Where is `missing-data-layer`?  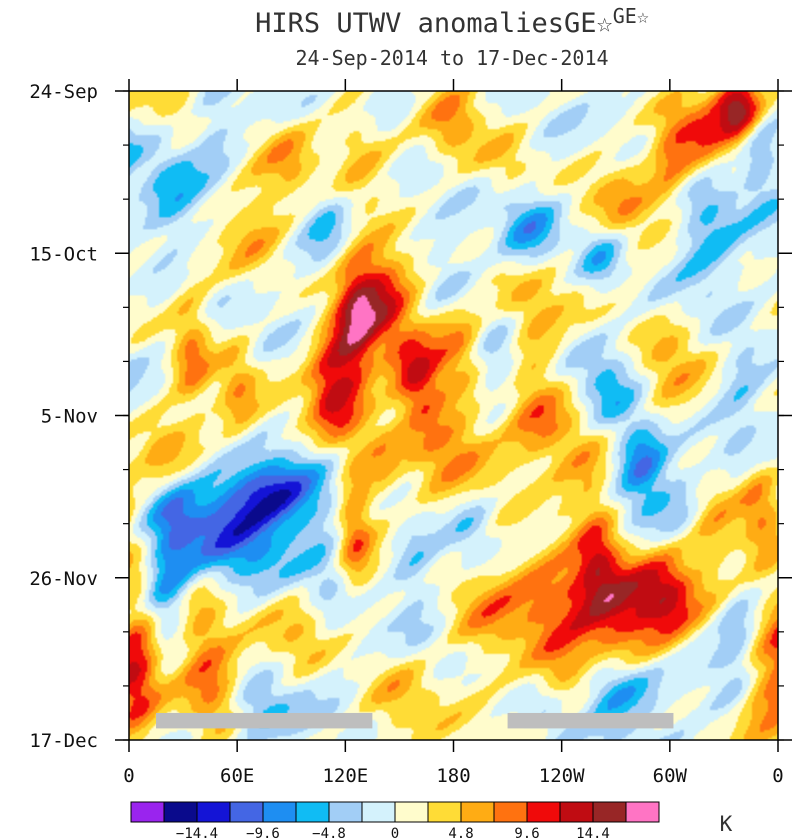 missing-data-layer is located at coordinates (415, 720).